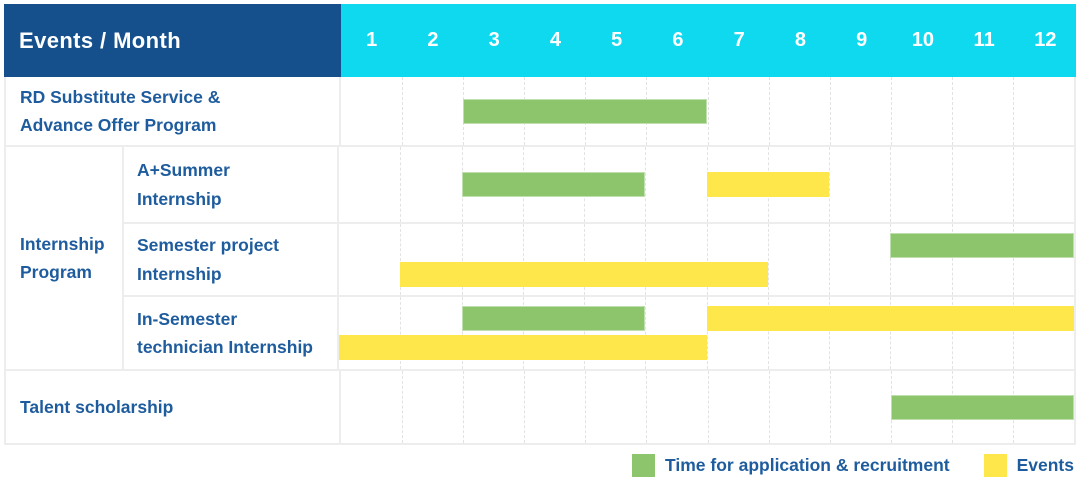 This screenshot has height=494, width=1080. I want to click on chart-cell-rd-substitute, so click(707, 111).